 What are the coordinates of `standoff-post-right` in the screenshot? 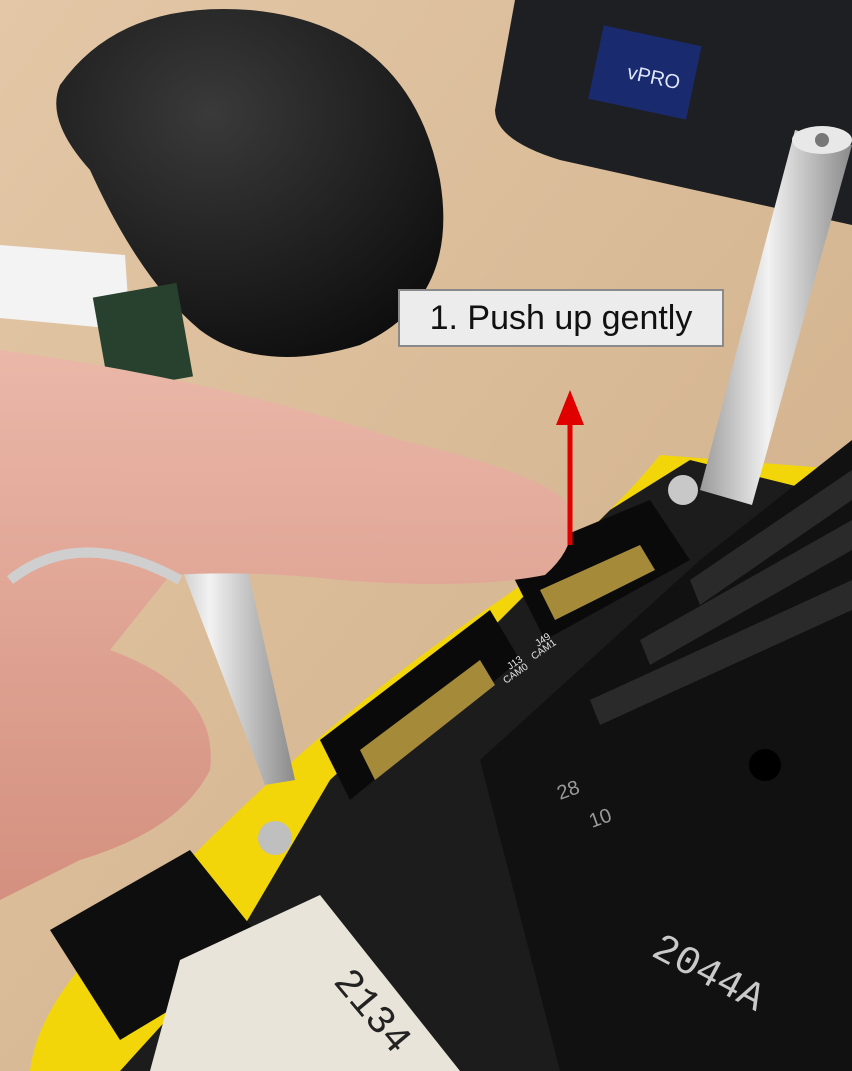 It's located at (776, 317).